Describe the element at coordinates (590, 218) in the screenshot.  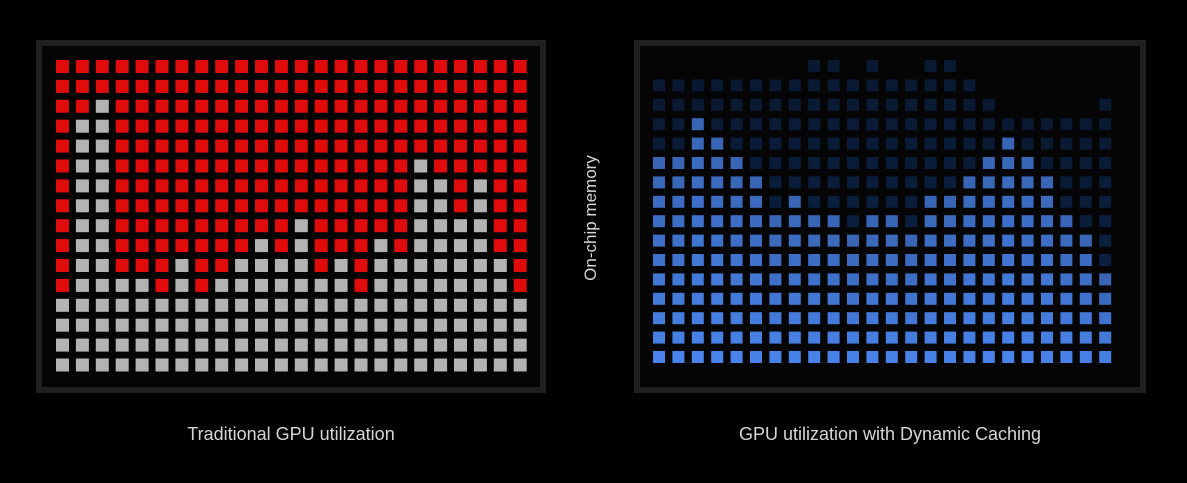
I see `on-chip-memory-label: On-chip memory` at that location.